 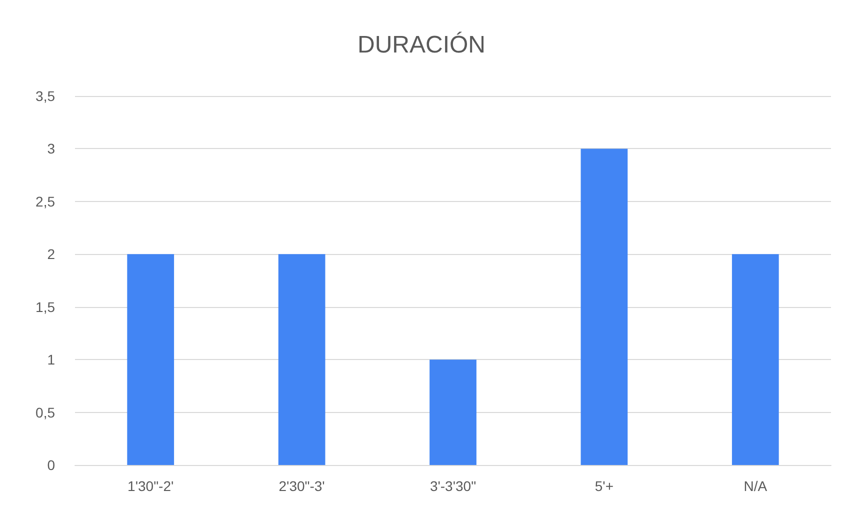 I want to click on x-tick-label: 1'30"-2', so click(x=151, y=486).